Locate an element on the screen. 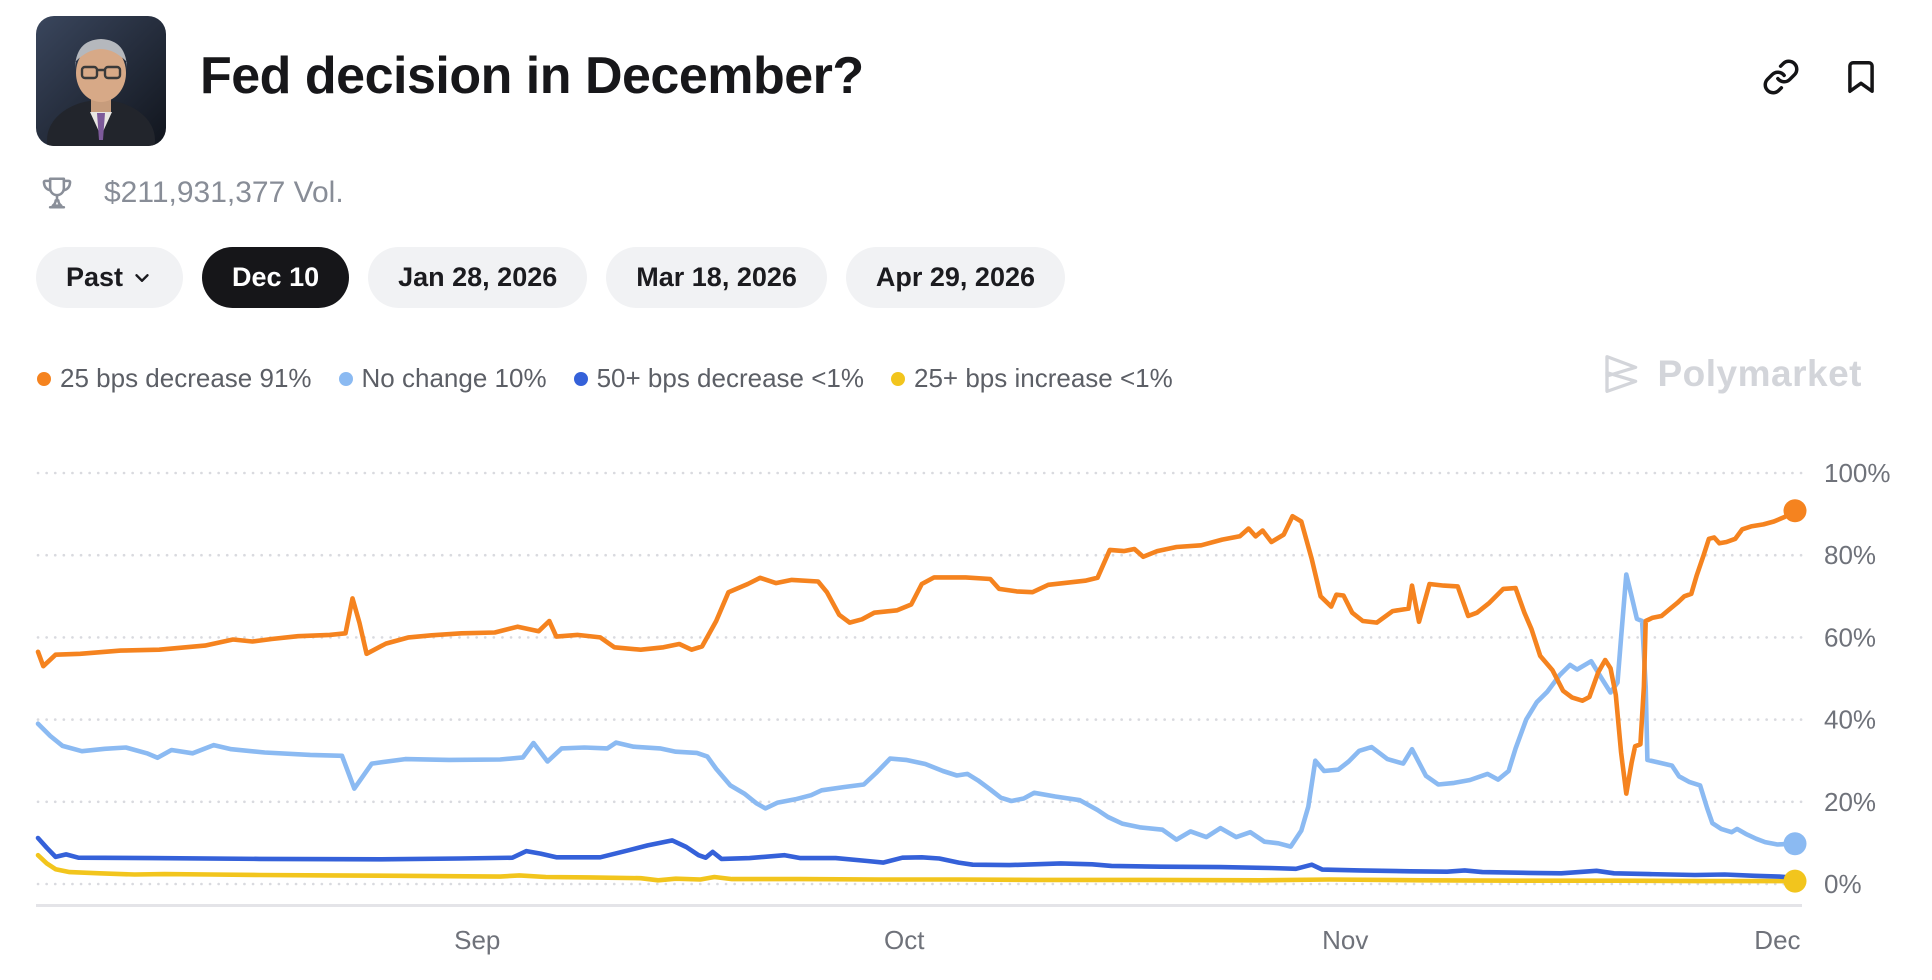 The width and height of the screenshot is (1932, 980). tab-apr-29-2026: Apr 29, 2026 is located at coordinates (955, 277).